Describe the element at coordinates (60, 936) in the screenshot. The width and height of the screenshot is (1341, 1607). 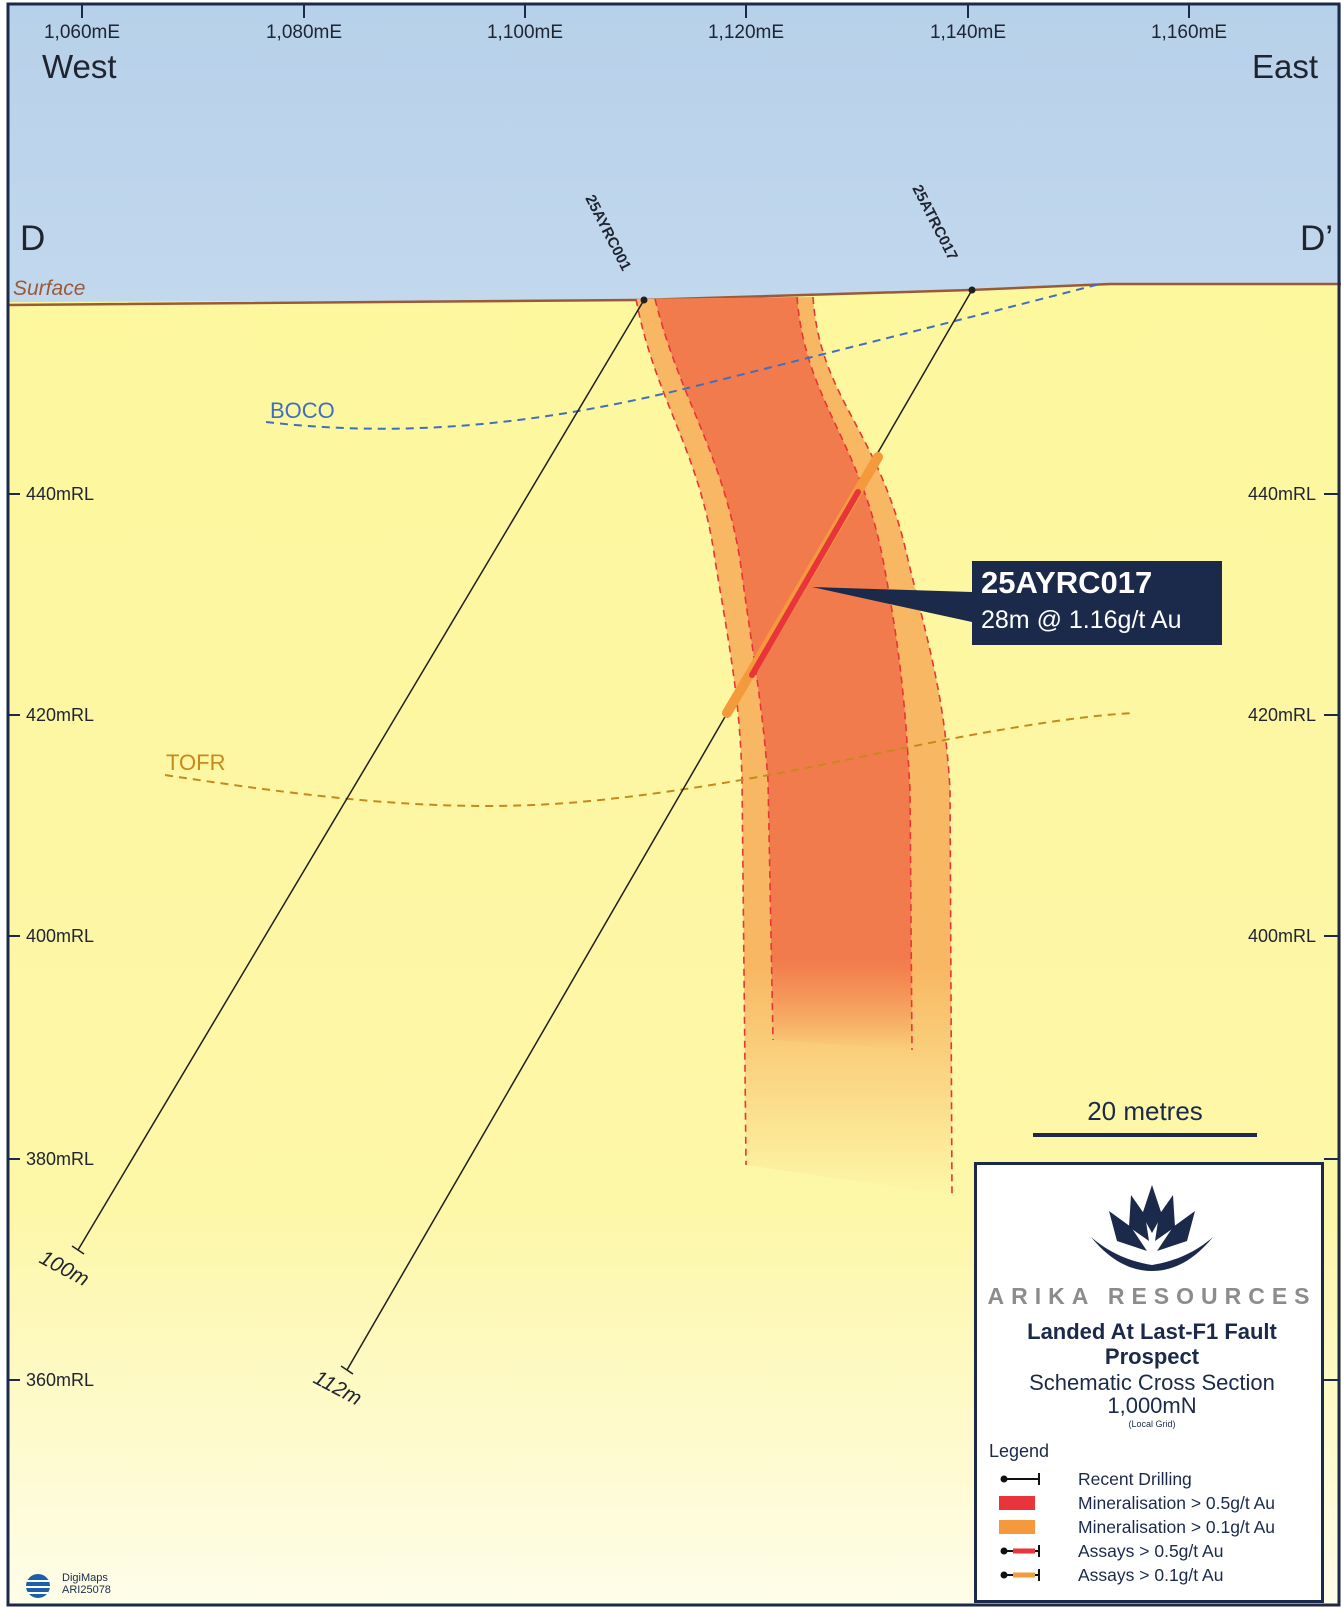
I see `rl-label-400-left: 400mRL` at that location.